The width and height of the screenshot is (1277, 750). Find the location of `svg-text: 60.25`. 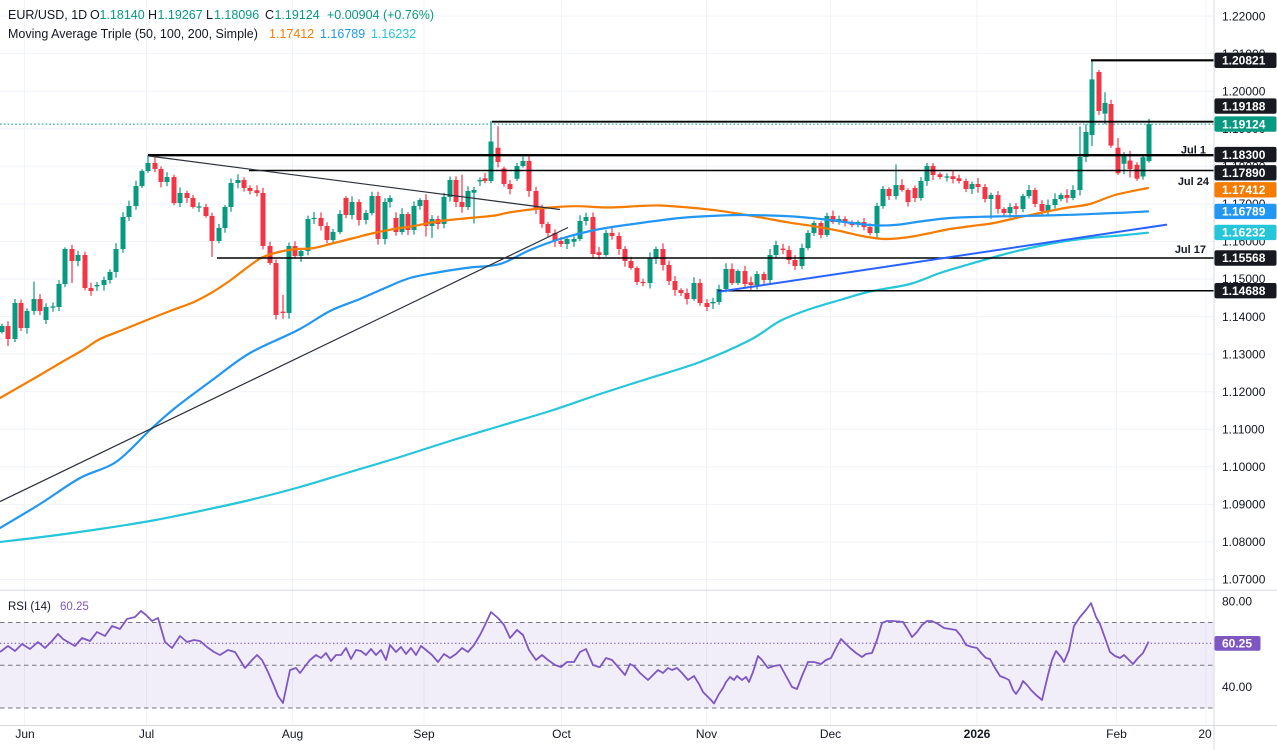

svg-text: 60.25 is located at coordinates (1237, 644).